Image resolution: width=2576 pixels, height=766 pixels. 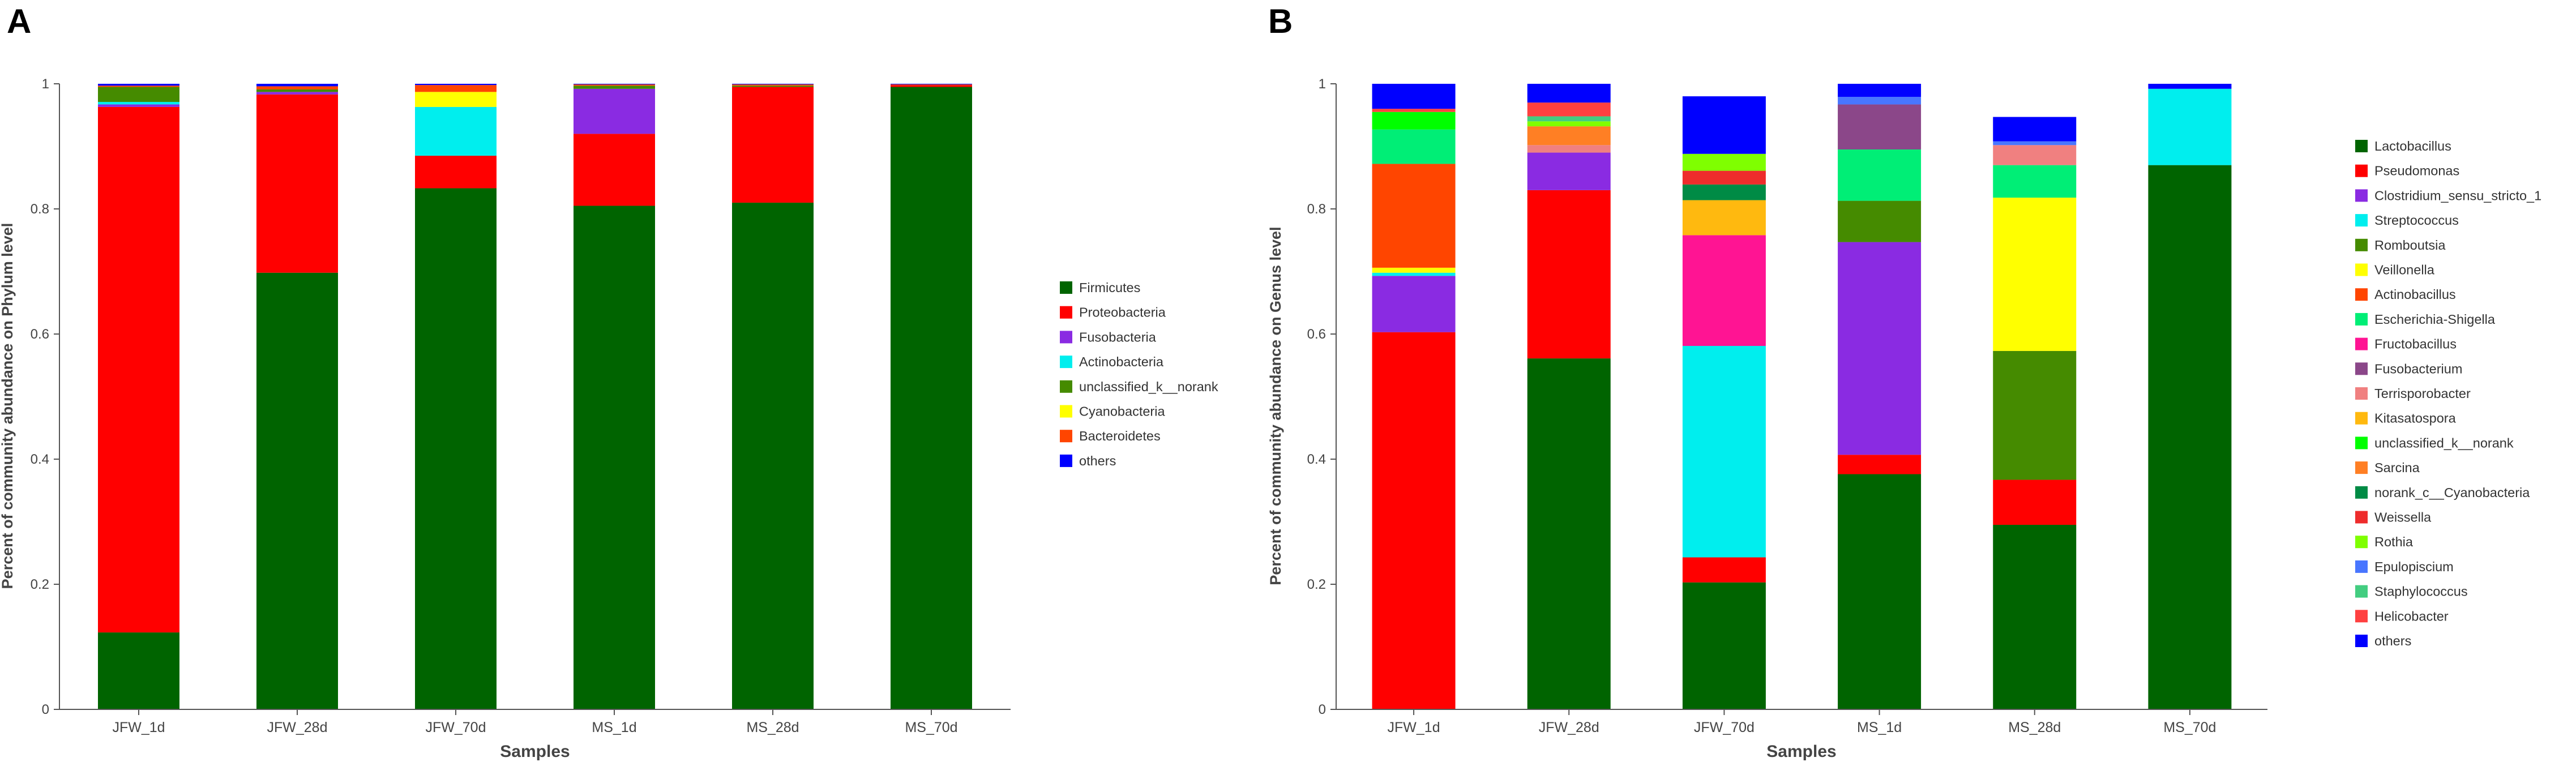 What do you see at coordinates (2404, 566) in the screenshot?
I see `legend-item-epulopiscium: Epulopiscium` at bounding box center [2404, 566].